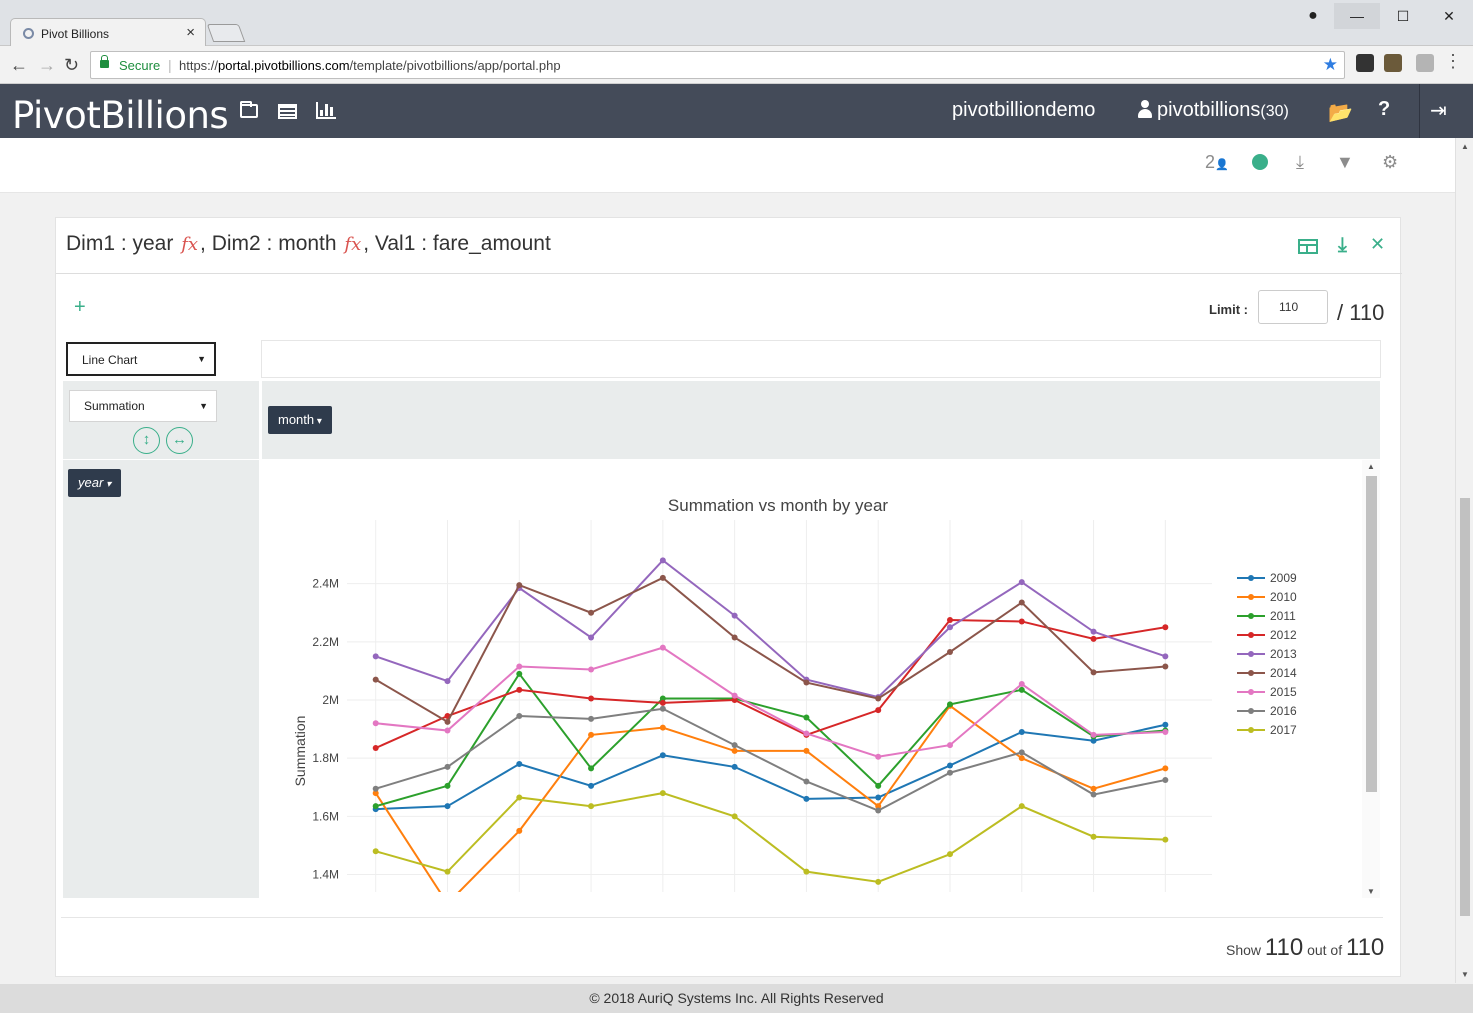 This screenshot has height=1013, width=1473. What do you see at coordinates (1024, 110) in the screenshot?
I see `workspace-name: pivotbilliondemo` at bounding box center [1024, 110].